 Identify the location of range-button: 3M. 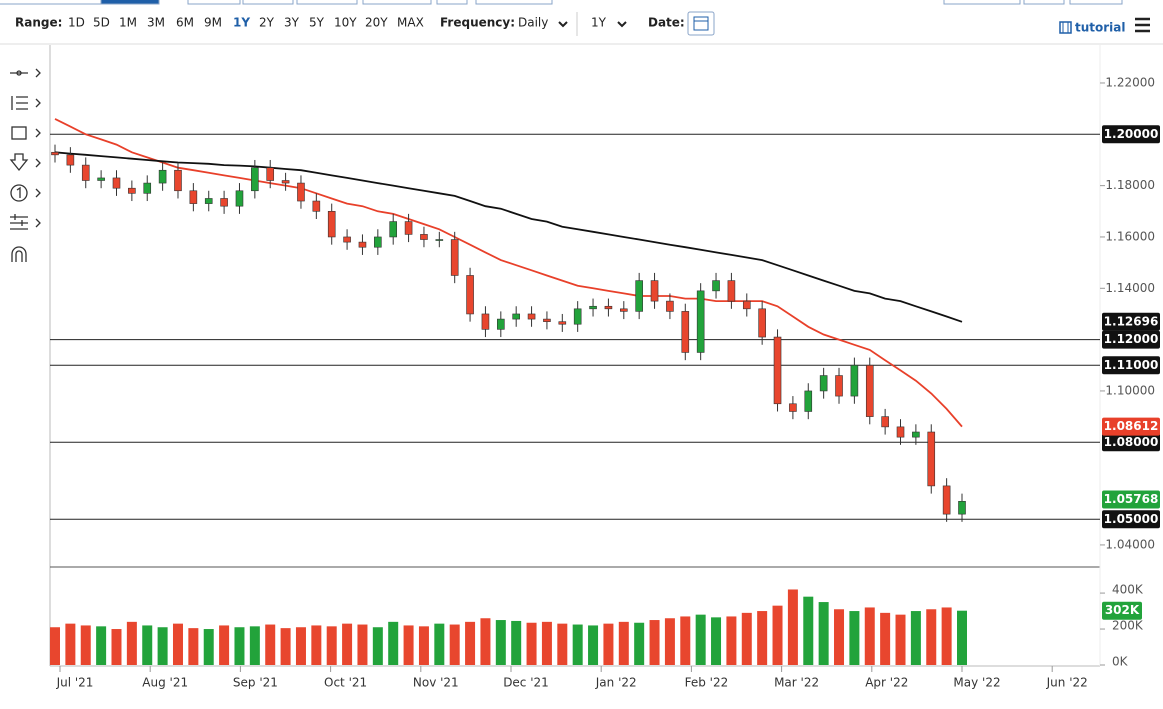
(156, 23).